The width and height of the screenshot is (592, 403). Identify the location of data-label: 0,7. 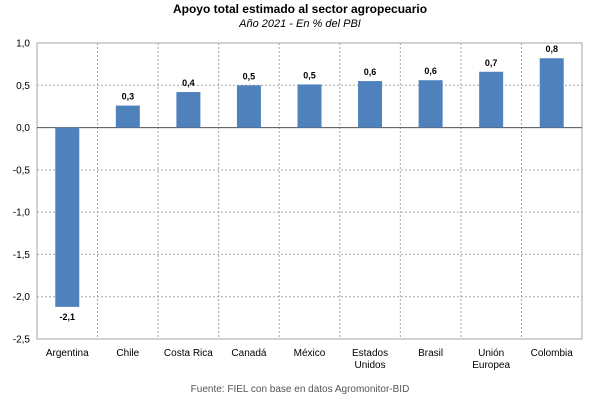
(491, 63).